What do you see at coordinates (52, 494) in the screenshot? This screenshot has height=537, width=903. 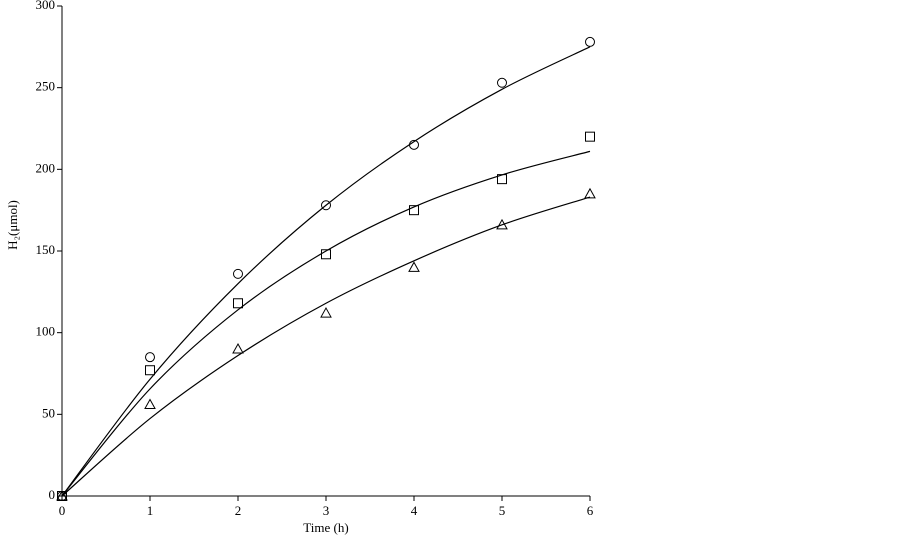 I see `y-tick-label: 0` at bounding box center [52, 494].